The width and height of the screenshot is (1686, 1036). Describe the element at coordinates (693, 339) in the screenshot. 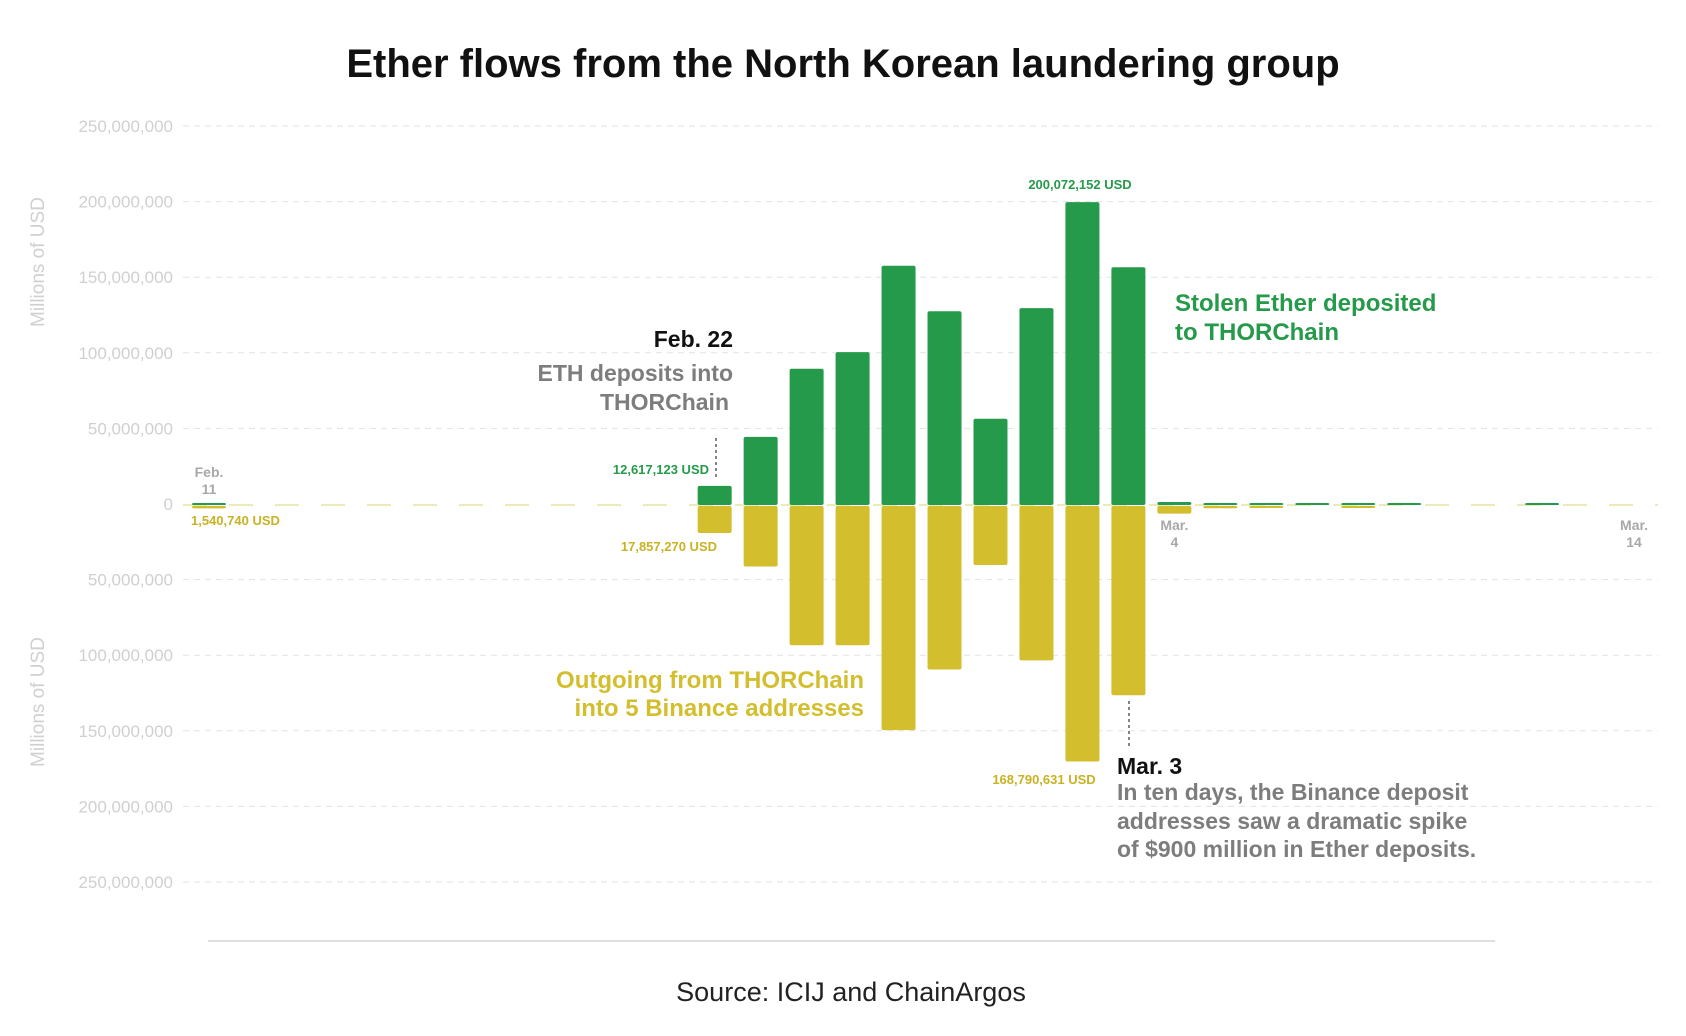

I see `annotation-feb22-date: Feb. 22` at that location.